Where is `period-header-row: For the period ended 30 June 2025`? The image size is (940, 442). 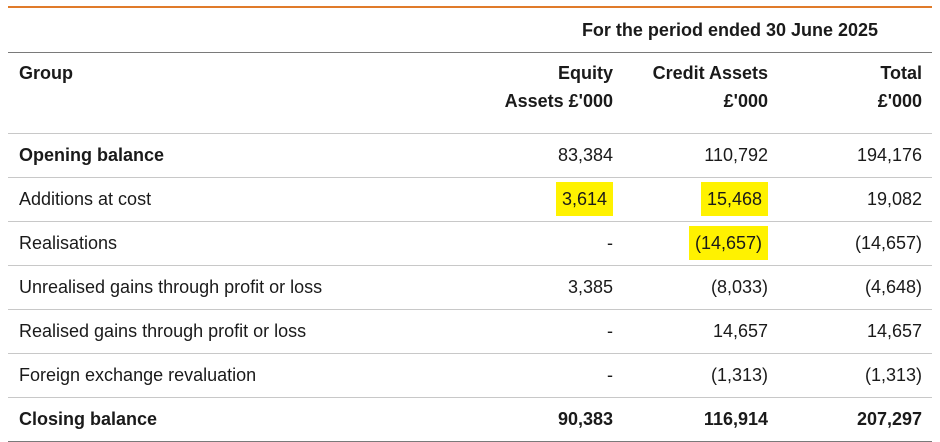 period-header-row: For the period ended 30 June 2025 is located at coordinates (470, 30).